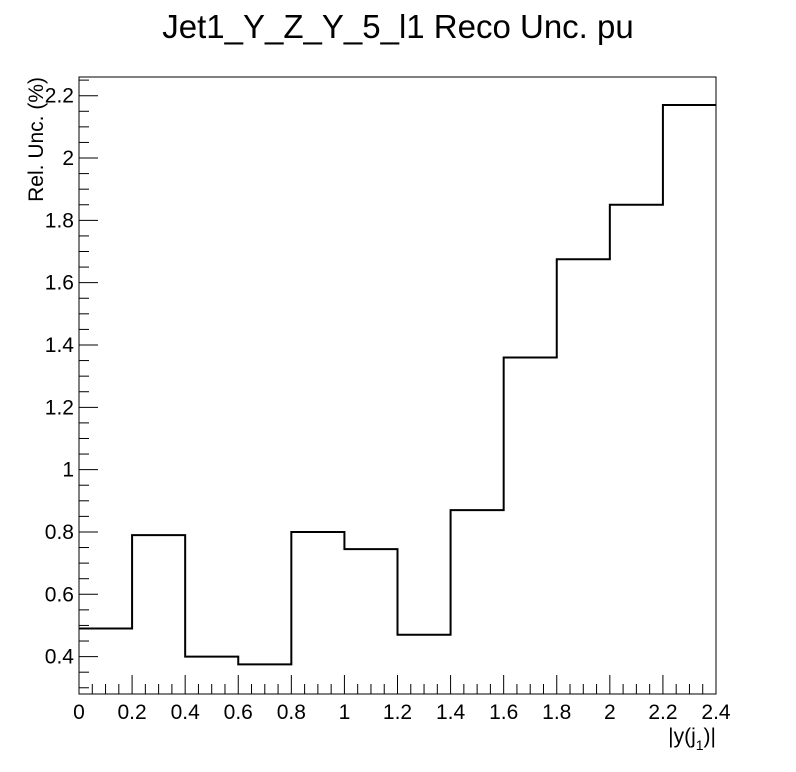 The height and width of the screenshot is (772, 796). I want to click on x-axis-ticks: 0 0.2 0.4 0.6 0.8 1 1.2 1.4 1.6 1.8 2 2.2 2.4, so click(402, 699).